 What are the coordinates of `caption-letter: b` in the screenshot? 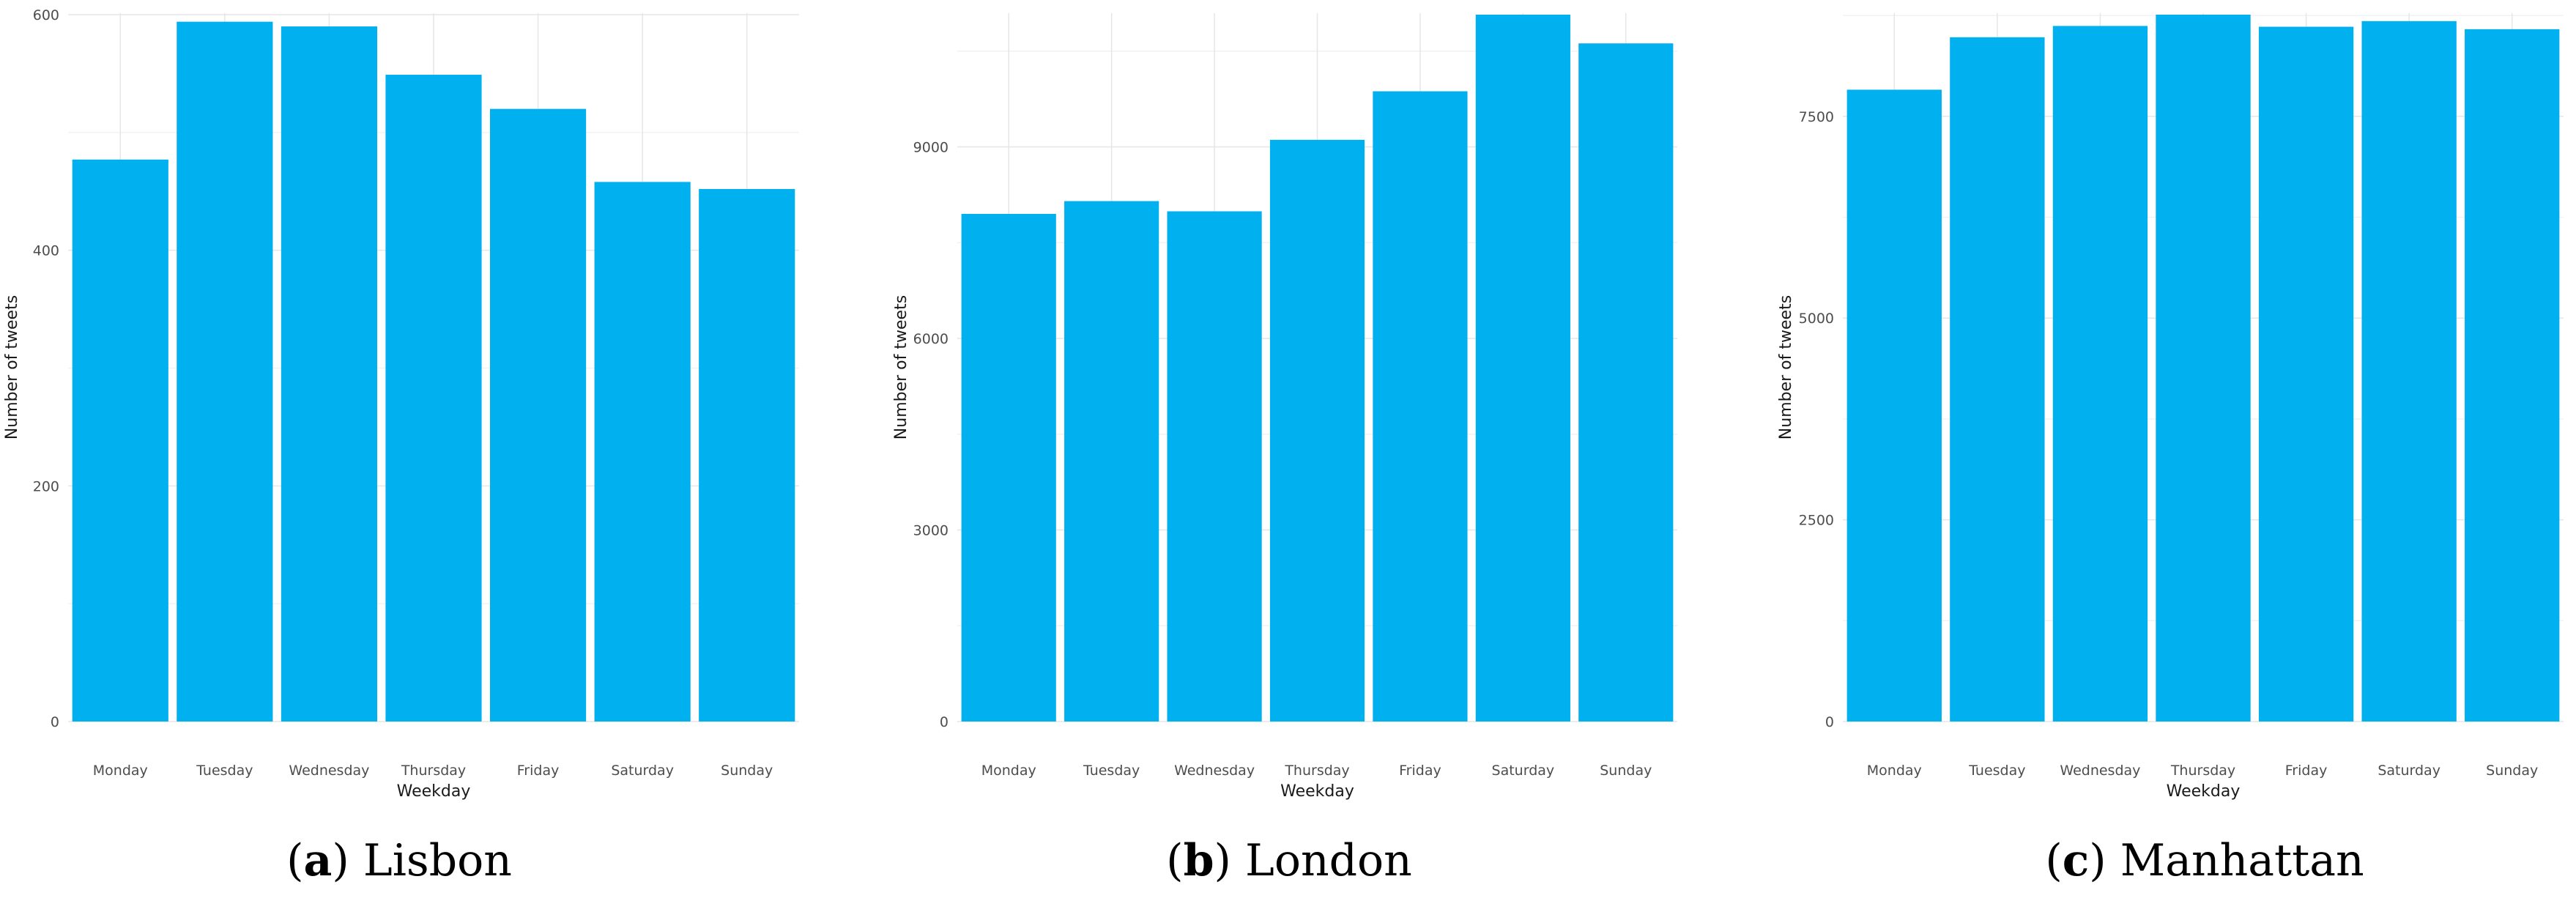 It's located at (1199, 860).